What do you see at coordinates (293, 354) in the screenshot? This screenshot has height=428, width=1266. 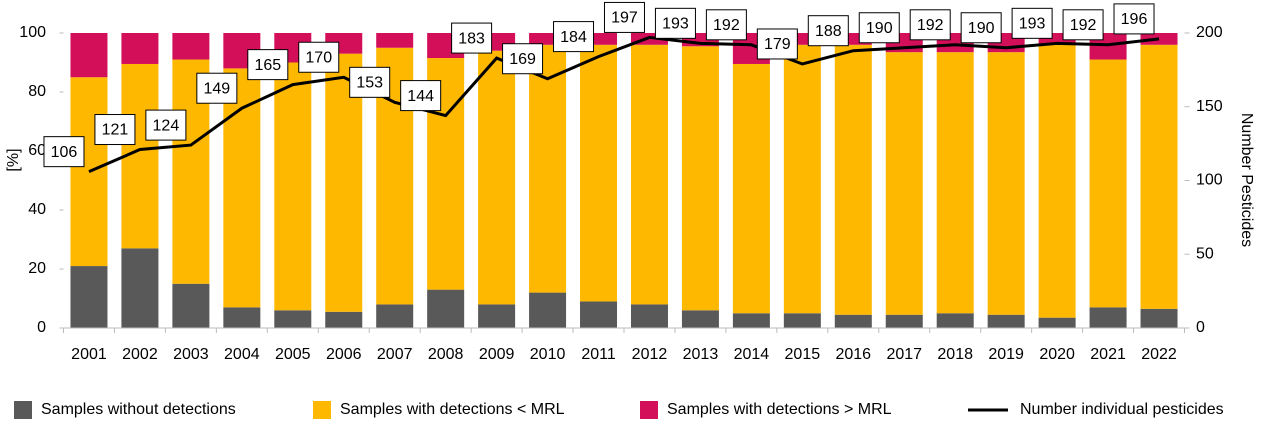 I see `x-tick-label: 2005` at bounding box center [293, 354].